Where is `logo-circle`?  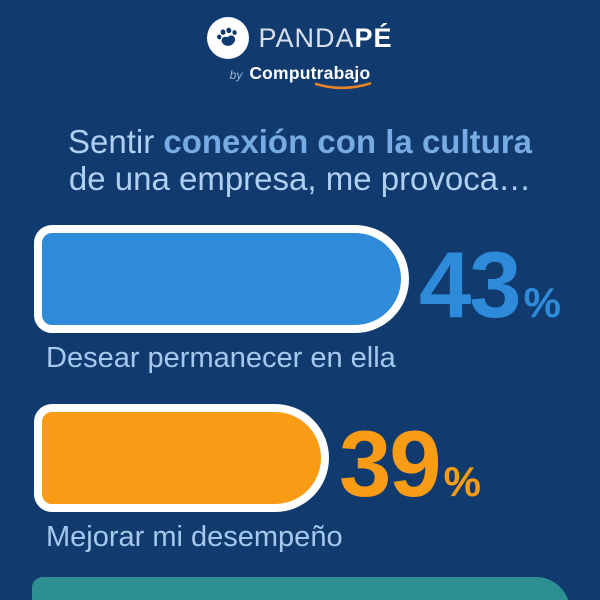 logo-circle is located at coordinates (228, 38).